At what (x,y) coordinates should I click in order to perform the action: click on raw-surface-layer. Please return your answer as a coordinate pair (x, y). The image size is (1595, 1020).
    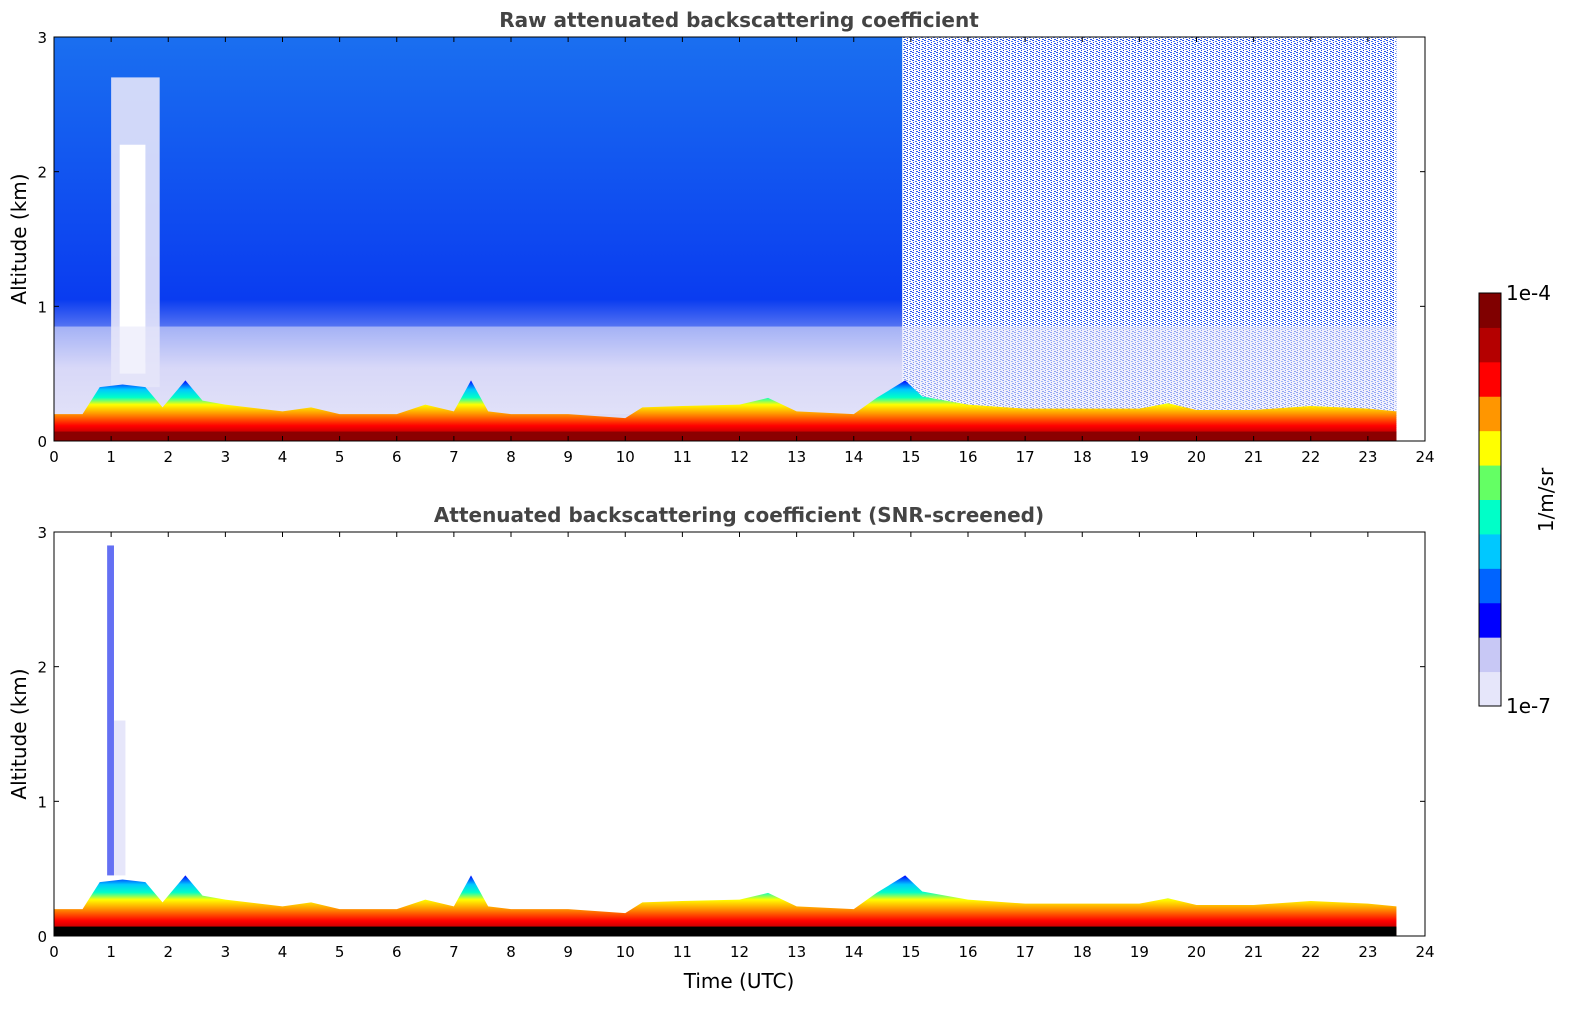
    Looking at the image, I should click on (725, 436).